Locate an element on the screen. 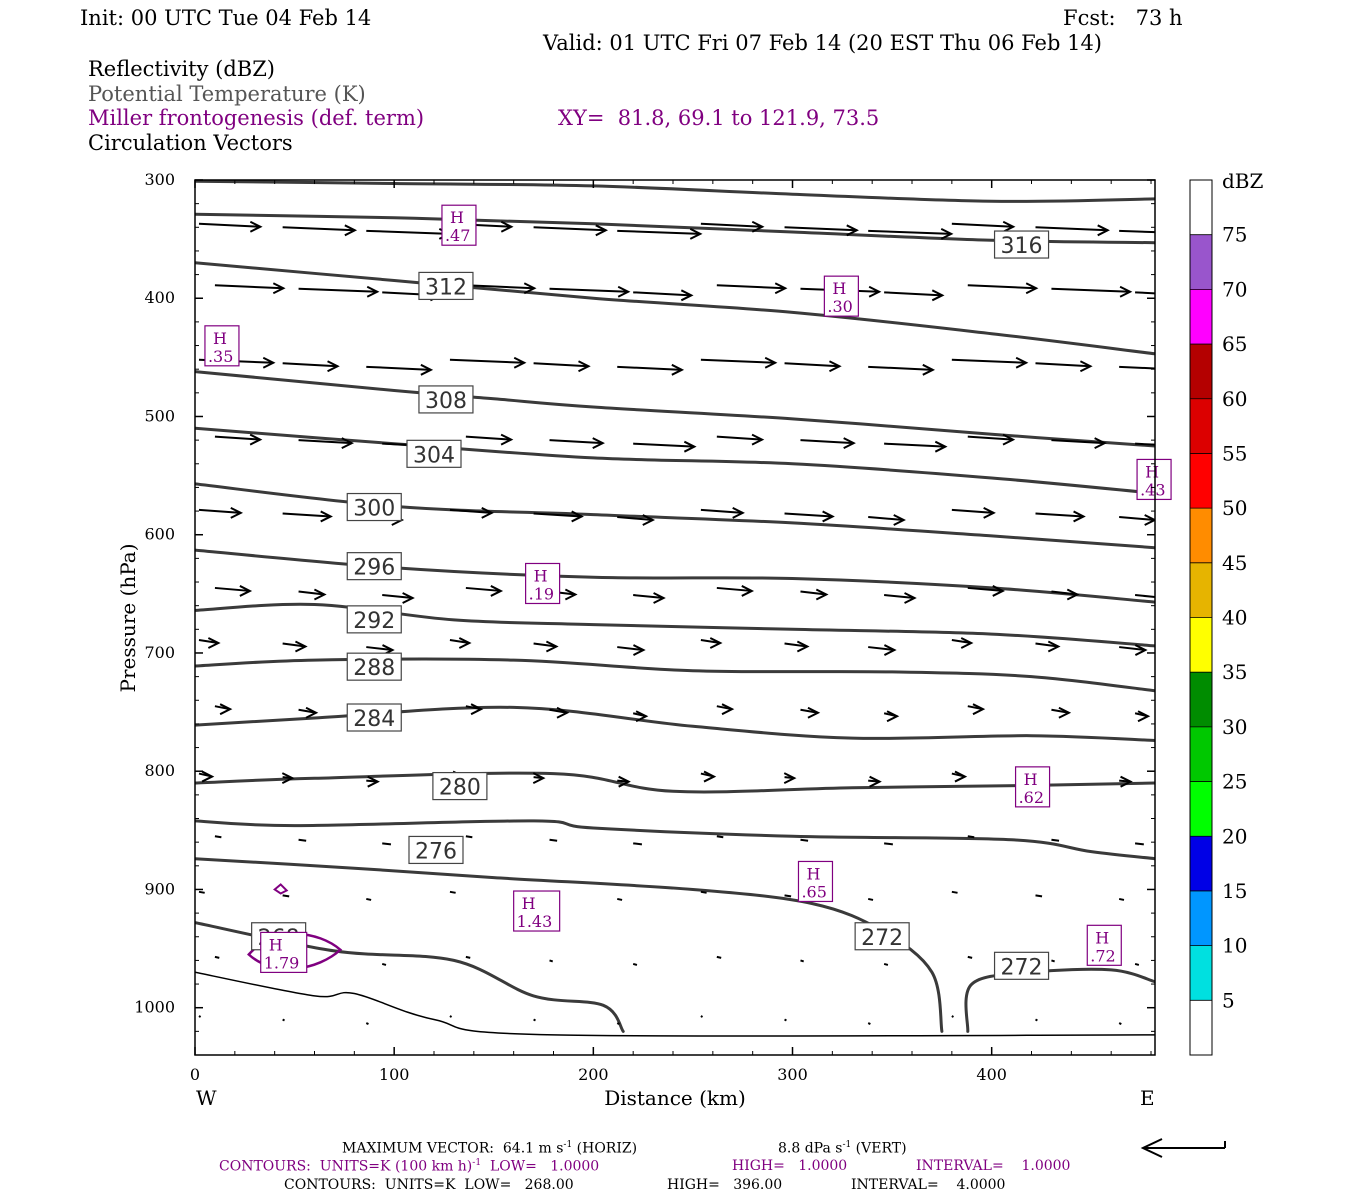 The width and height of the screenshot is (1350, 1200). x-tick-label: 0 is located at coordinates (195, 1074).